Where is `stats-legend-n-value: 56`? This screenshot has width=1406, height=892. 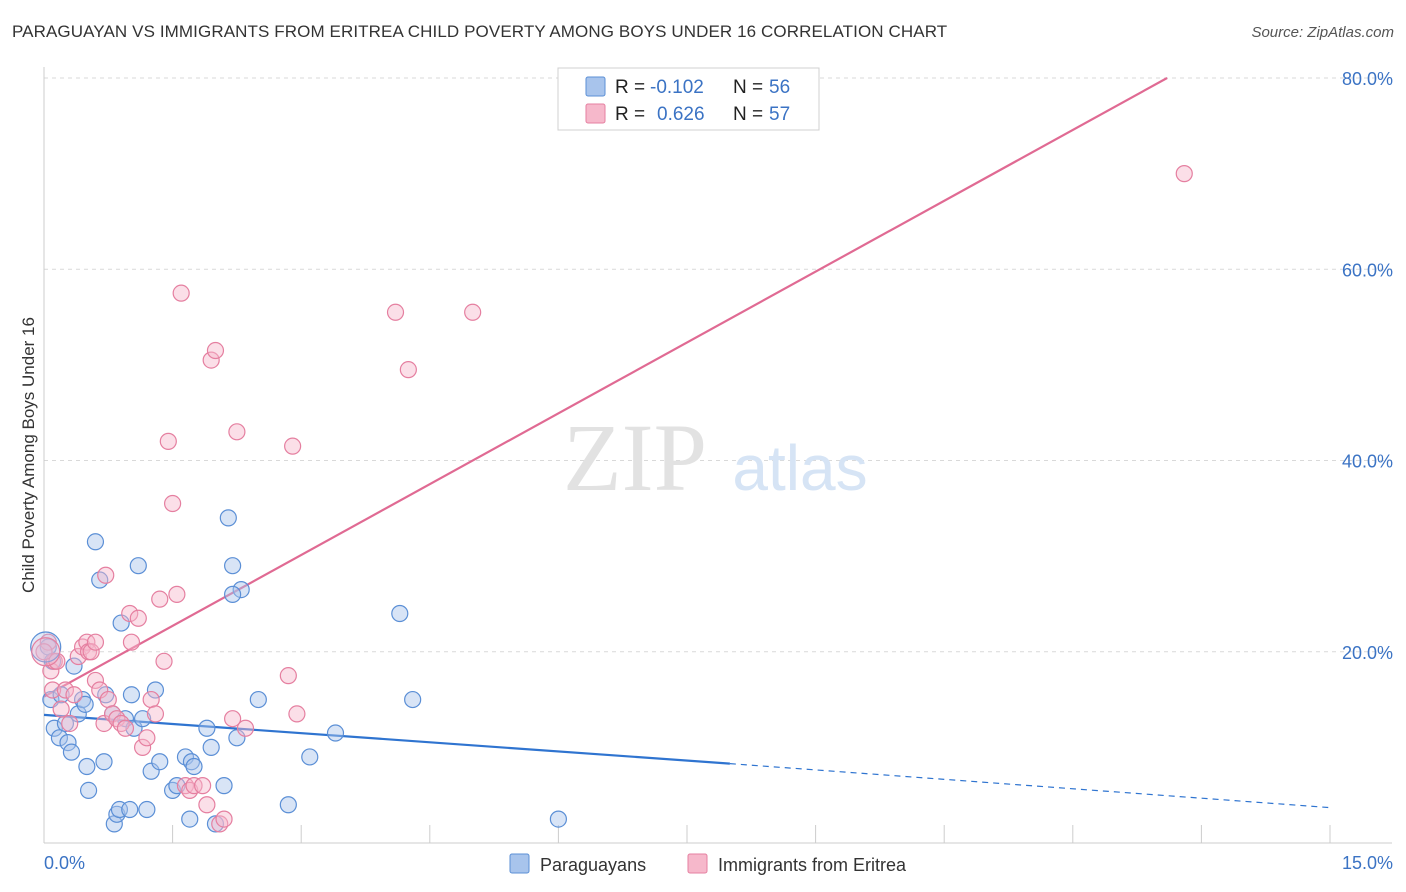 stats-legend-n-value: 56 is located at coordinates (779, 87).